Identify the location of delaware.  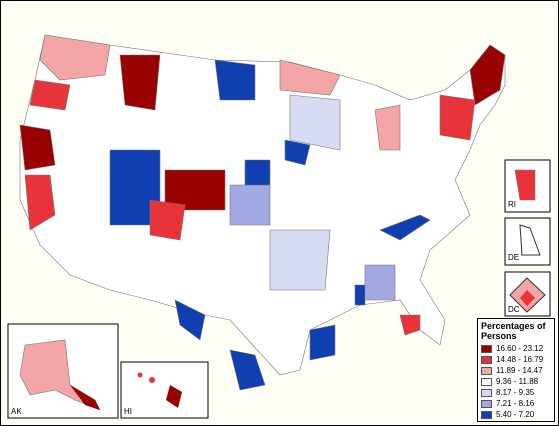
(530, 240).